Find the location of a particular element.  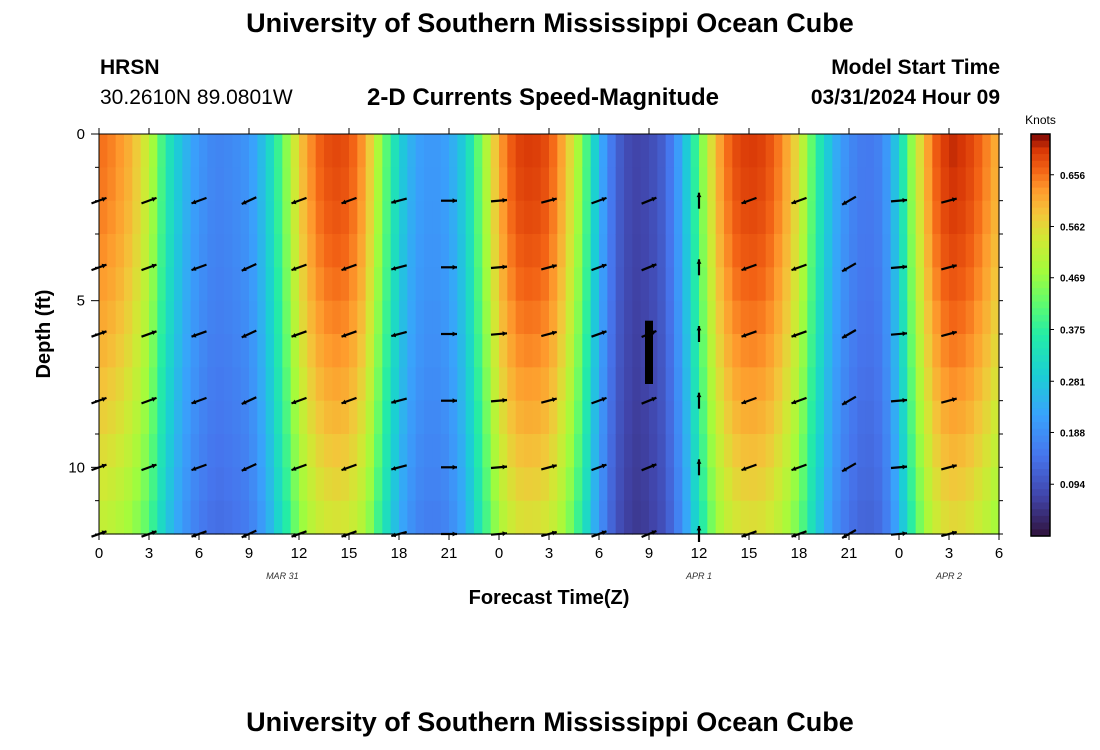

colorbar-label: Knots is located at coordinates (1040, 120).